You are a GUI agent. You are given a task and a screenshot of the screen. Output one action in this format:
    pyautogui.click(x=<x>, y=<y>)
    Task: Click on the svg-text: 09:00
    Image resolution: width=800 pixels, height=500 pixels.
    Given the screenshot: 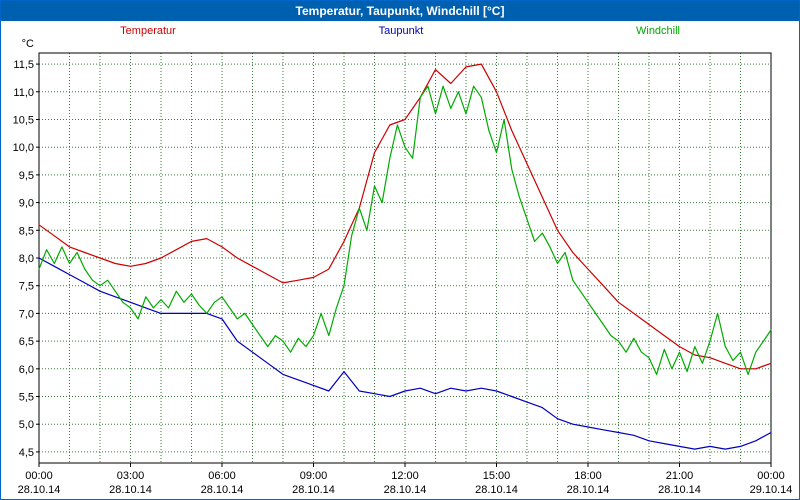 What is the action you would take?
    pyautogui.click(x=314, y=476)
    